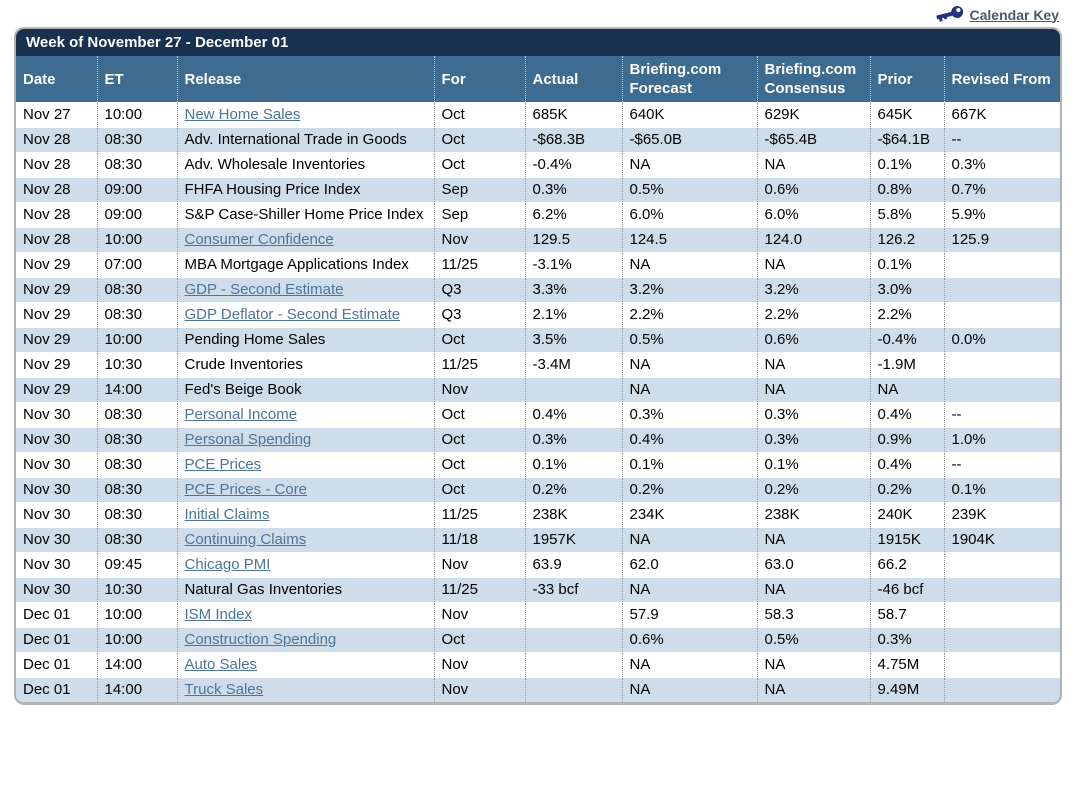 The height and width of the screenshot is (801, 1085). Describe the element at coordinates (259, 239) in the screenshot. I see `release-link: Consumer Confidence` at that location.